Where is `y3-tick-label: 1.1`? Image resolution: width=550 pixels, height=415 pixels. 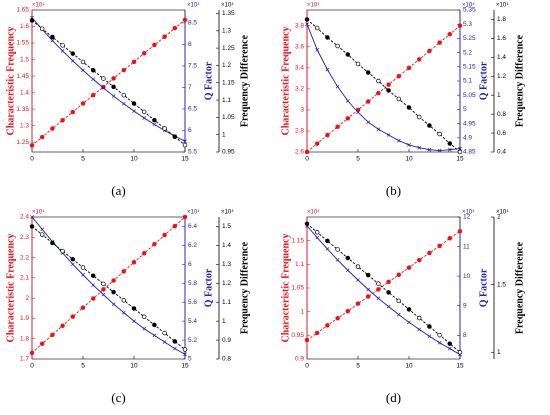
y3-tick-label: 1.1 is located at coordinates (226, 100).